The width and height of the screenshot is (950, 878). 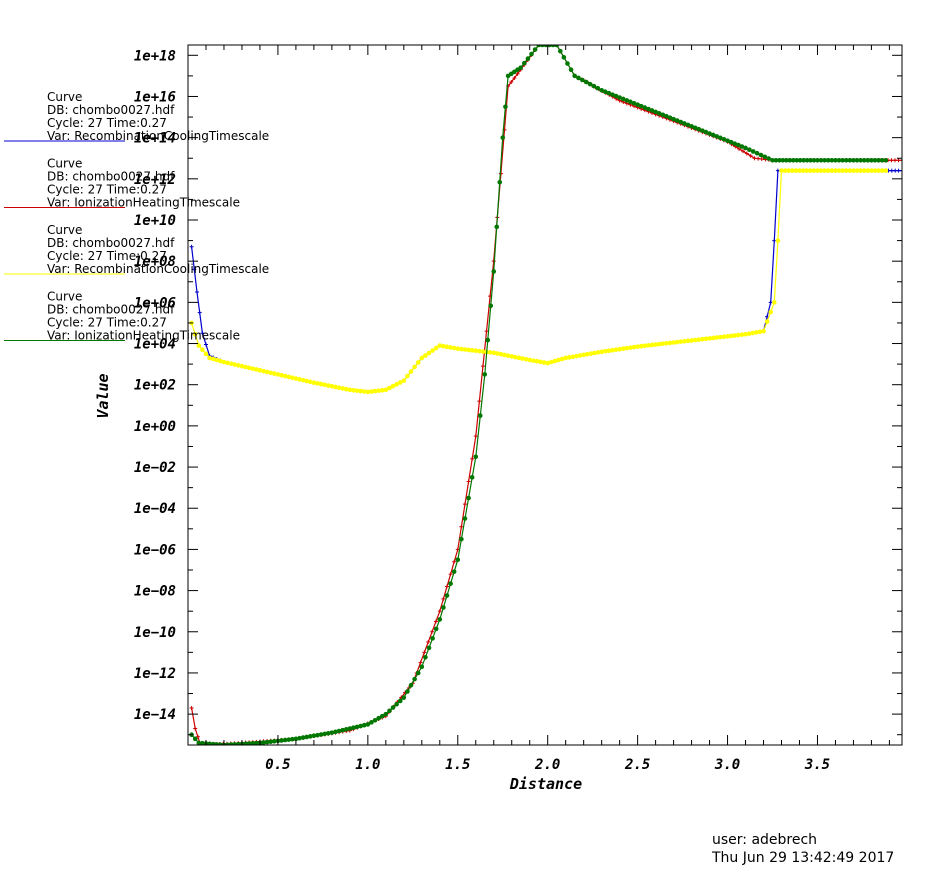 What do you see at coordinates (155, 56) in the screenshot?
I see `y-tick-label: 1e+18` at bounding box center [155, 56].